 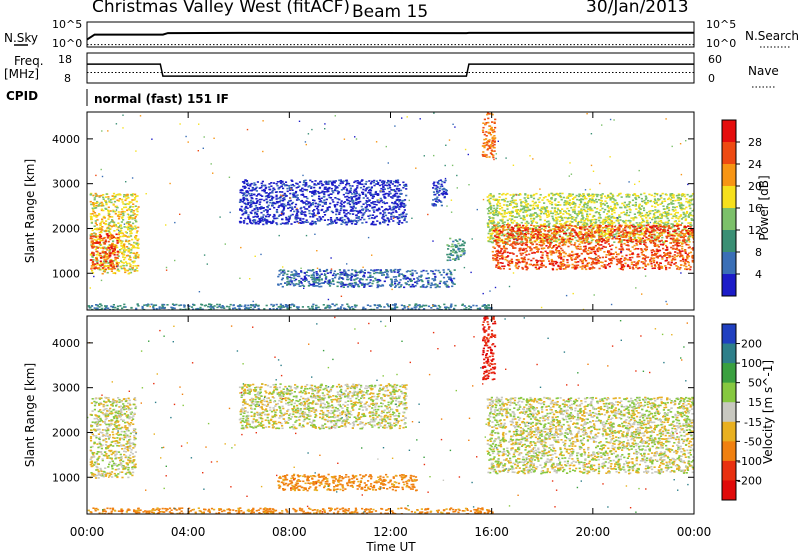 I want to click on nave-tick-top: 60, so click(x=715, y=59).